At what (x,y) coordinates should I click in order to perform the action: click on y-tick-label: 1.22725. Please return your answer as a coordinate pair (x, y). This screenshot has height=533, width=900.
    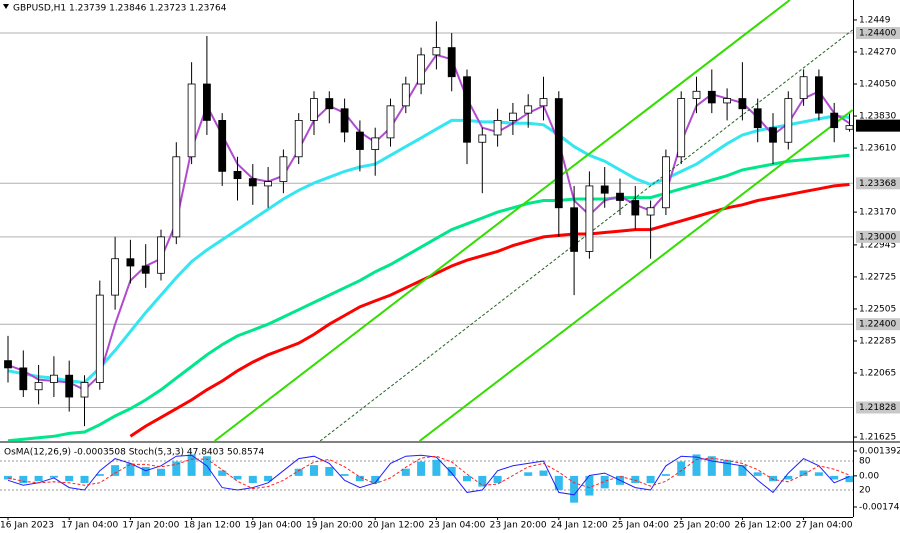
    Looking at the image, I should click on (877, 277).